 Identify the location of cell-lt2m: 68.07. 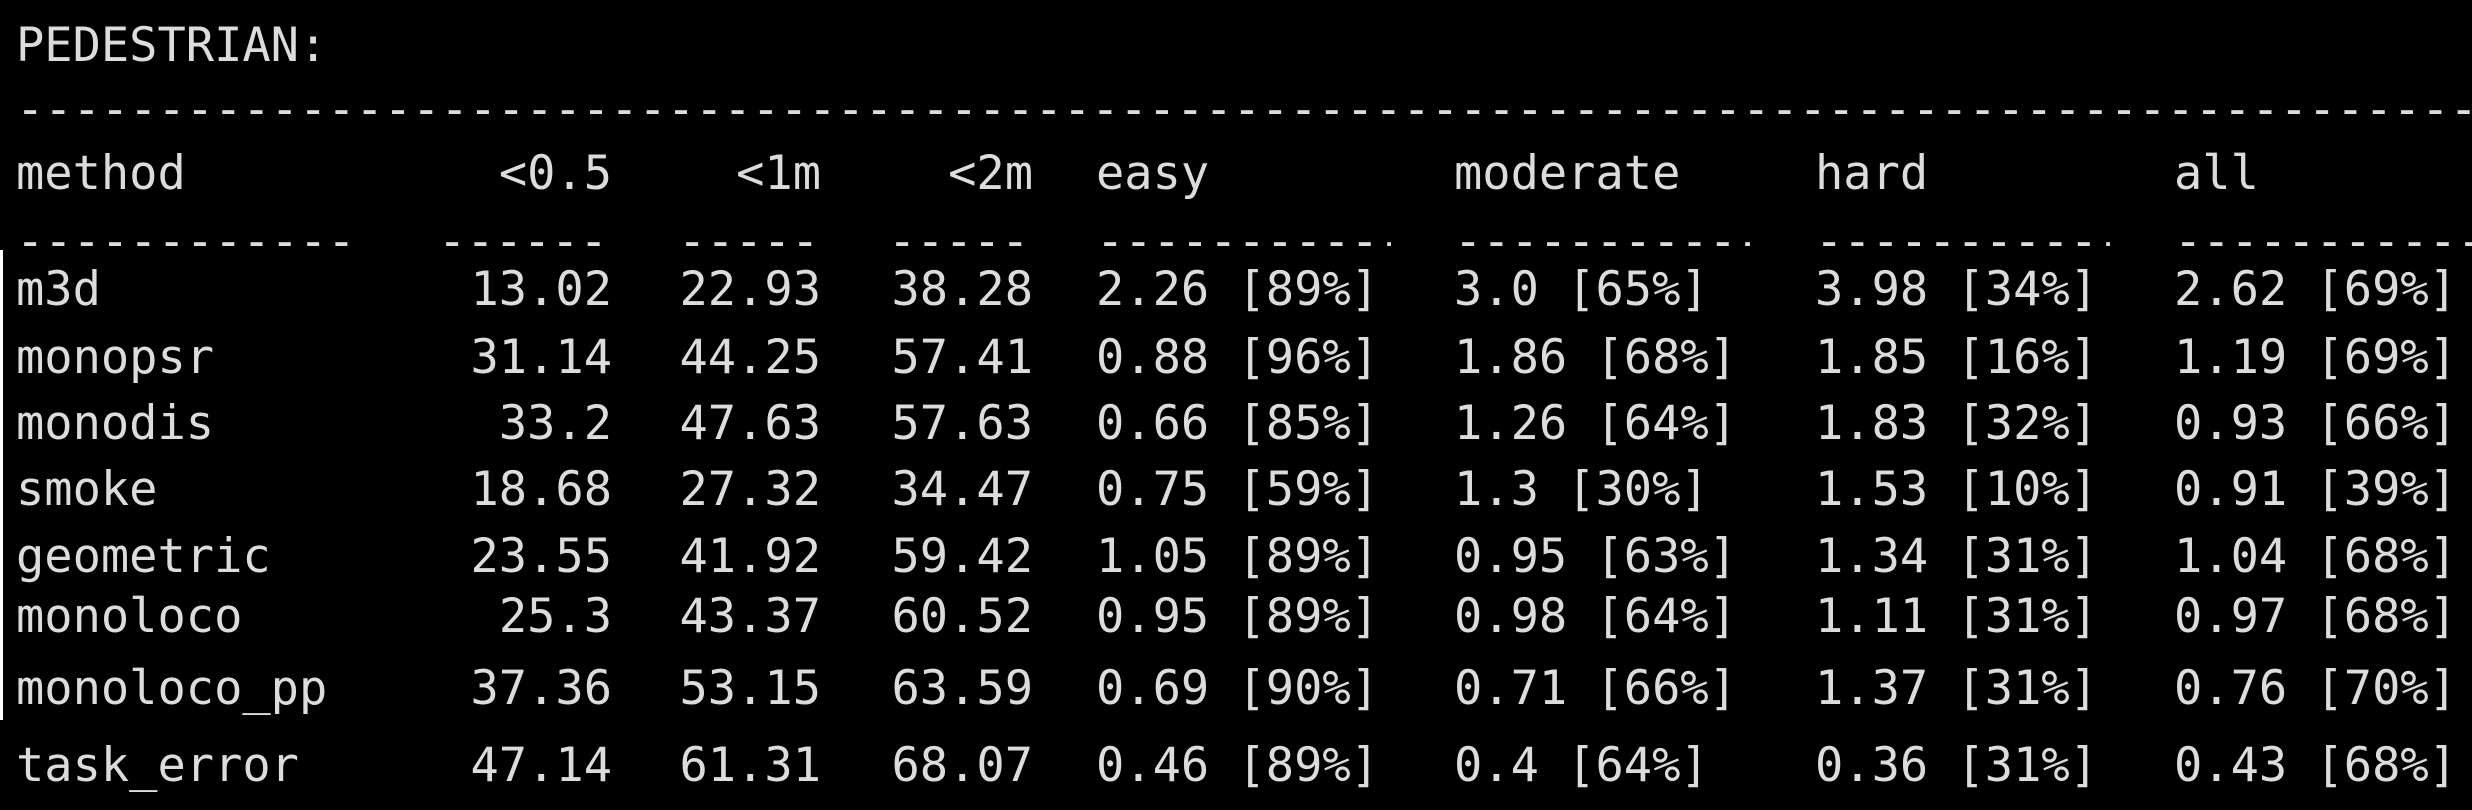
(962, 765).